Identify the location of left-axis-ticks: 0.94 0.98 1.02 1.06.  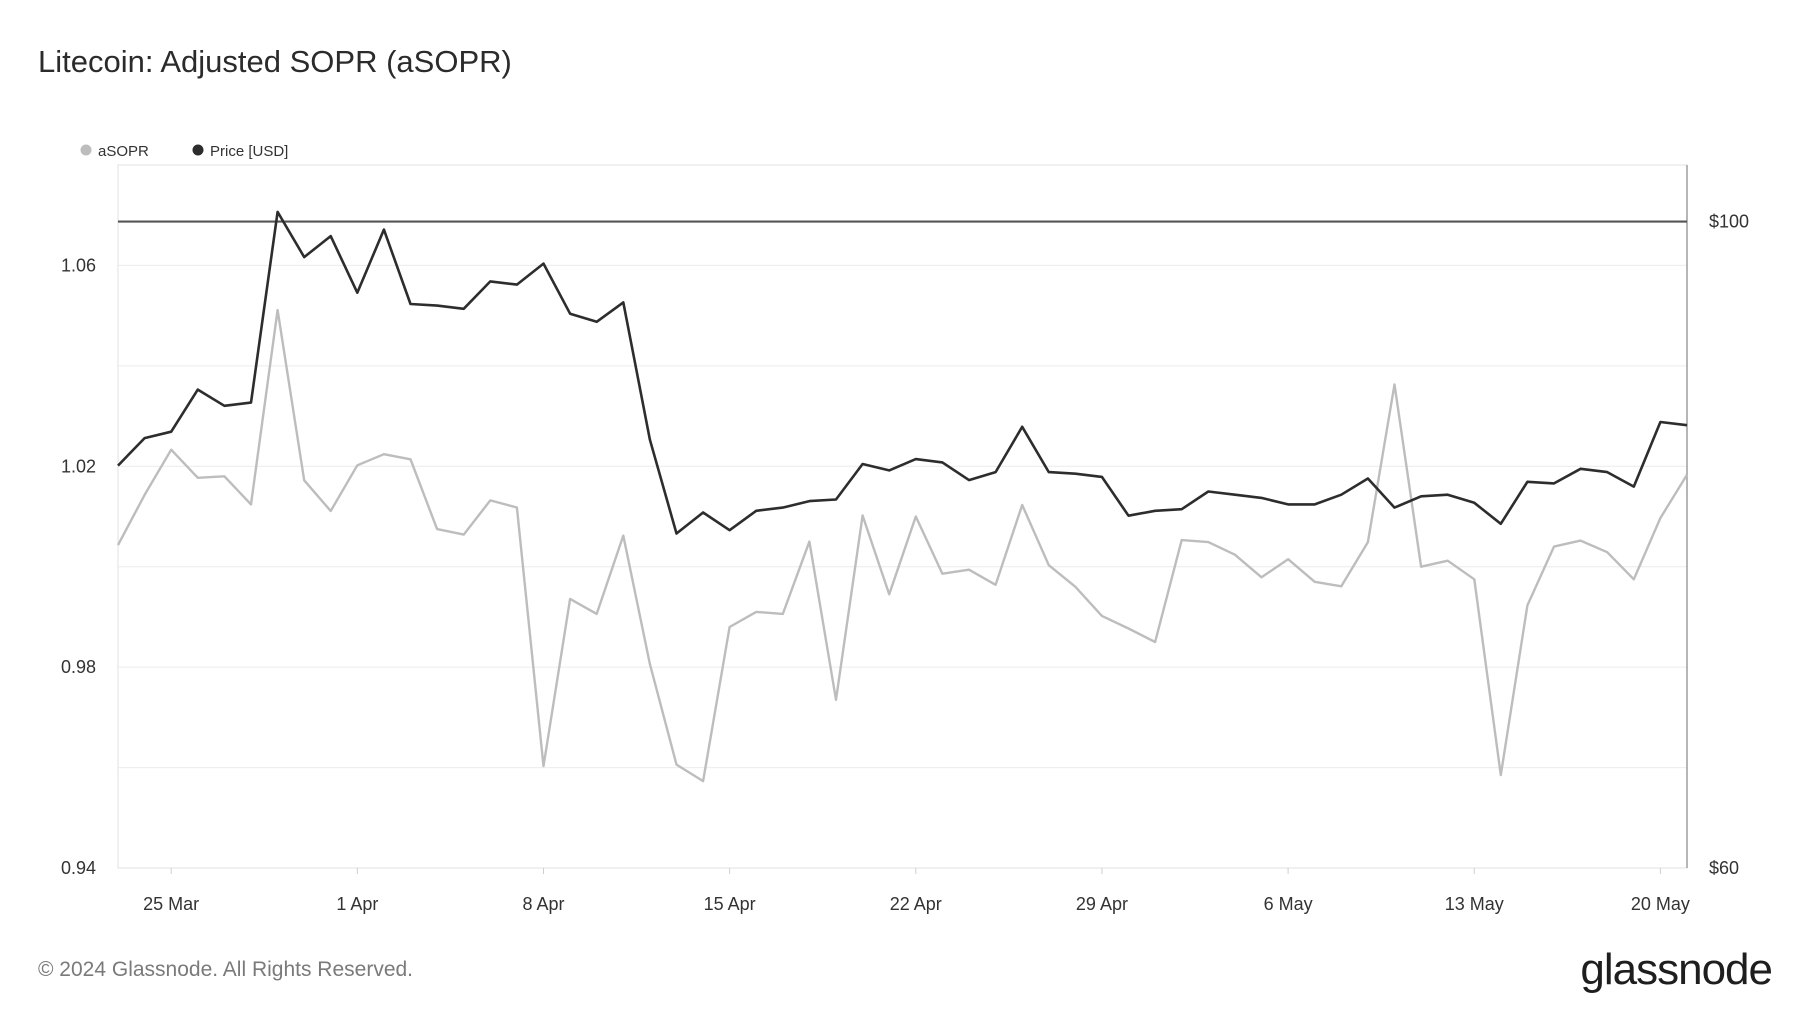
(78, 566).